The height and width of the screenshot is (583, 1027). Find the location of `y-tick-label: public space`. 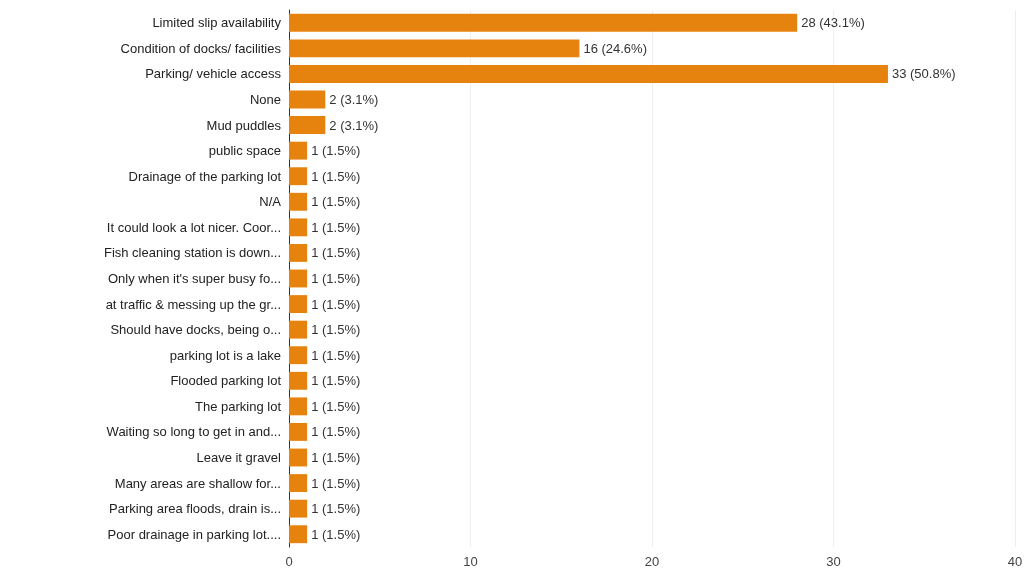

y-tick-label: public space is located at coordinates (244, 151).